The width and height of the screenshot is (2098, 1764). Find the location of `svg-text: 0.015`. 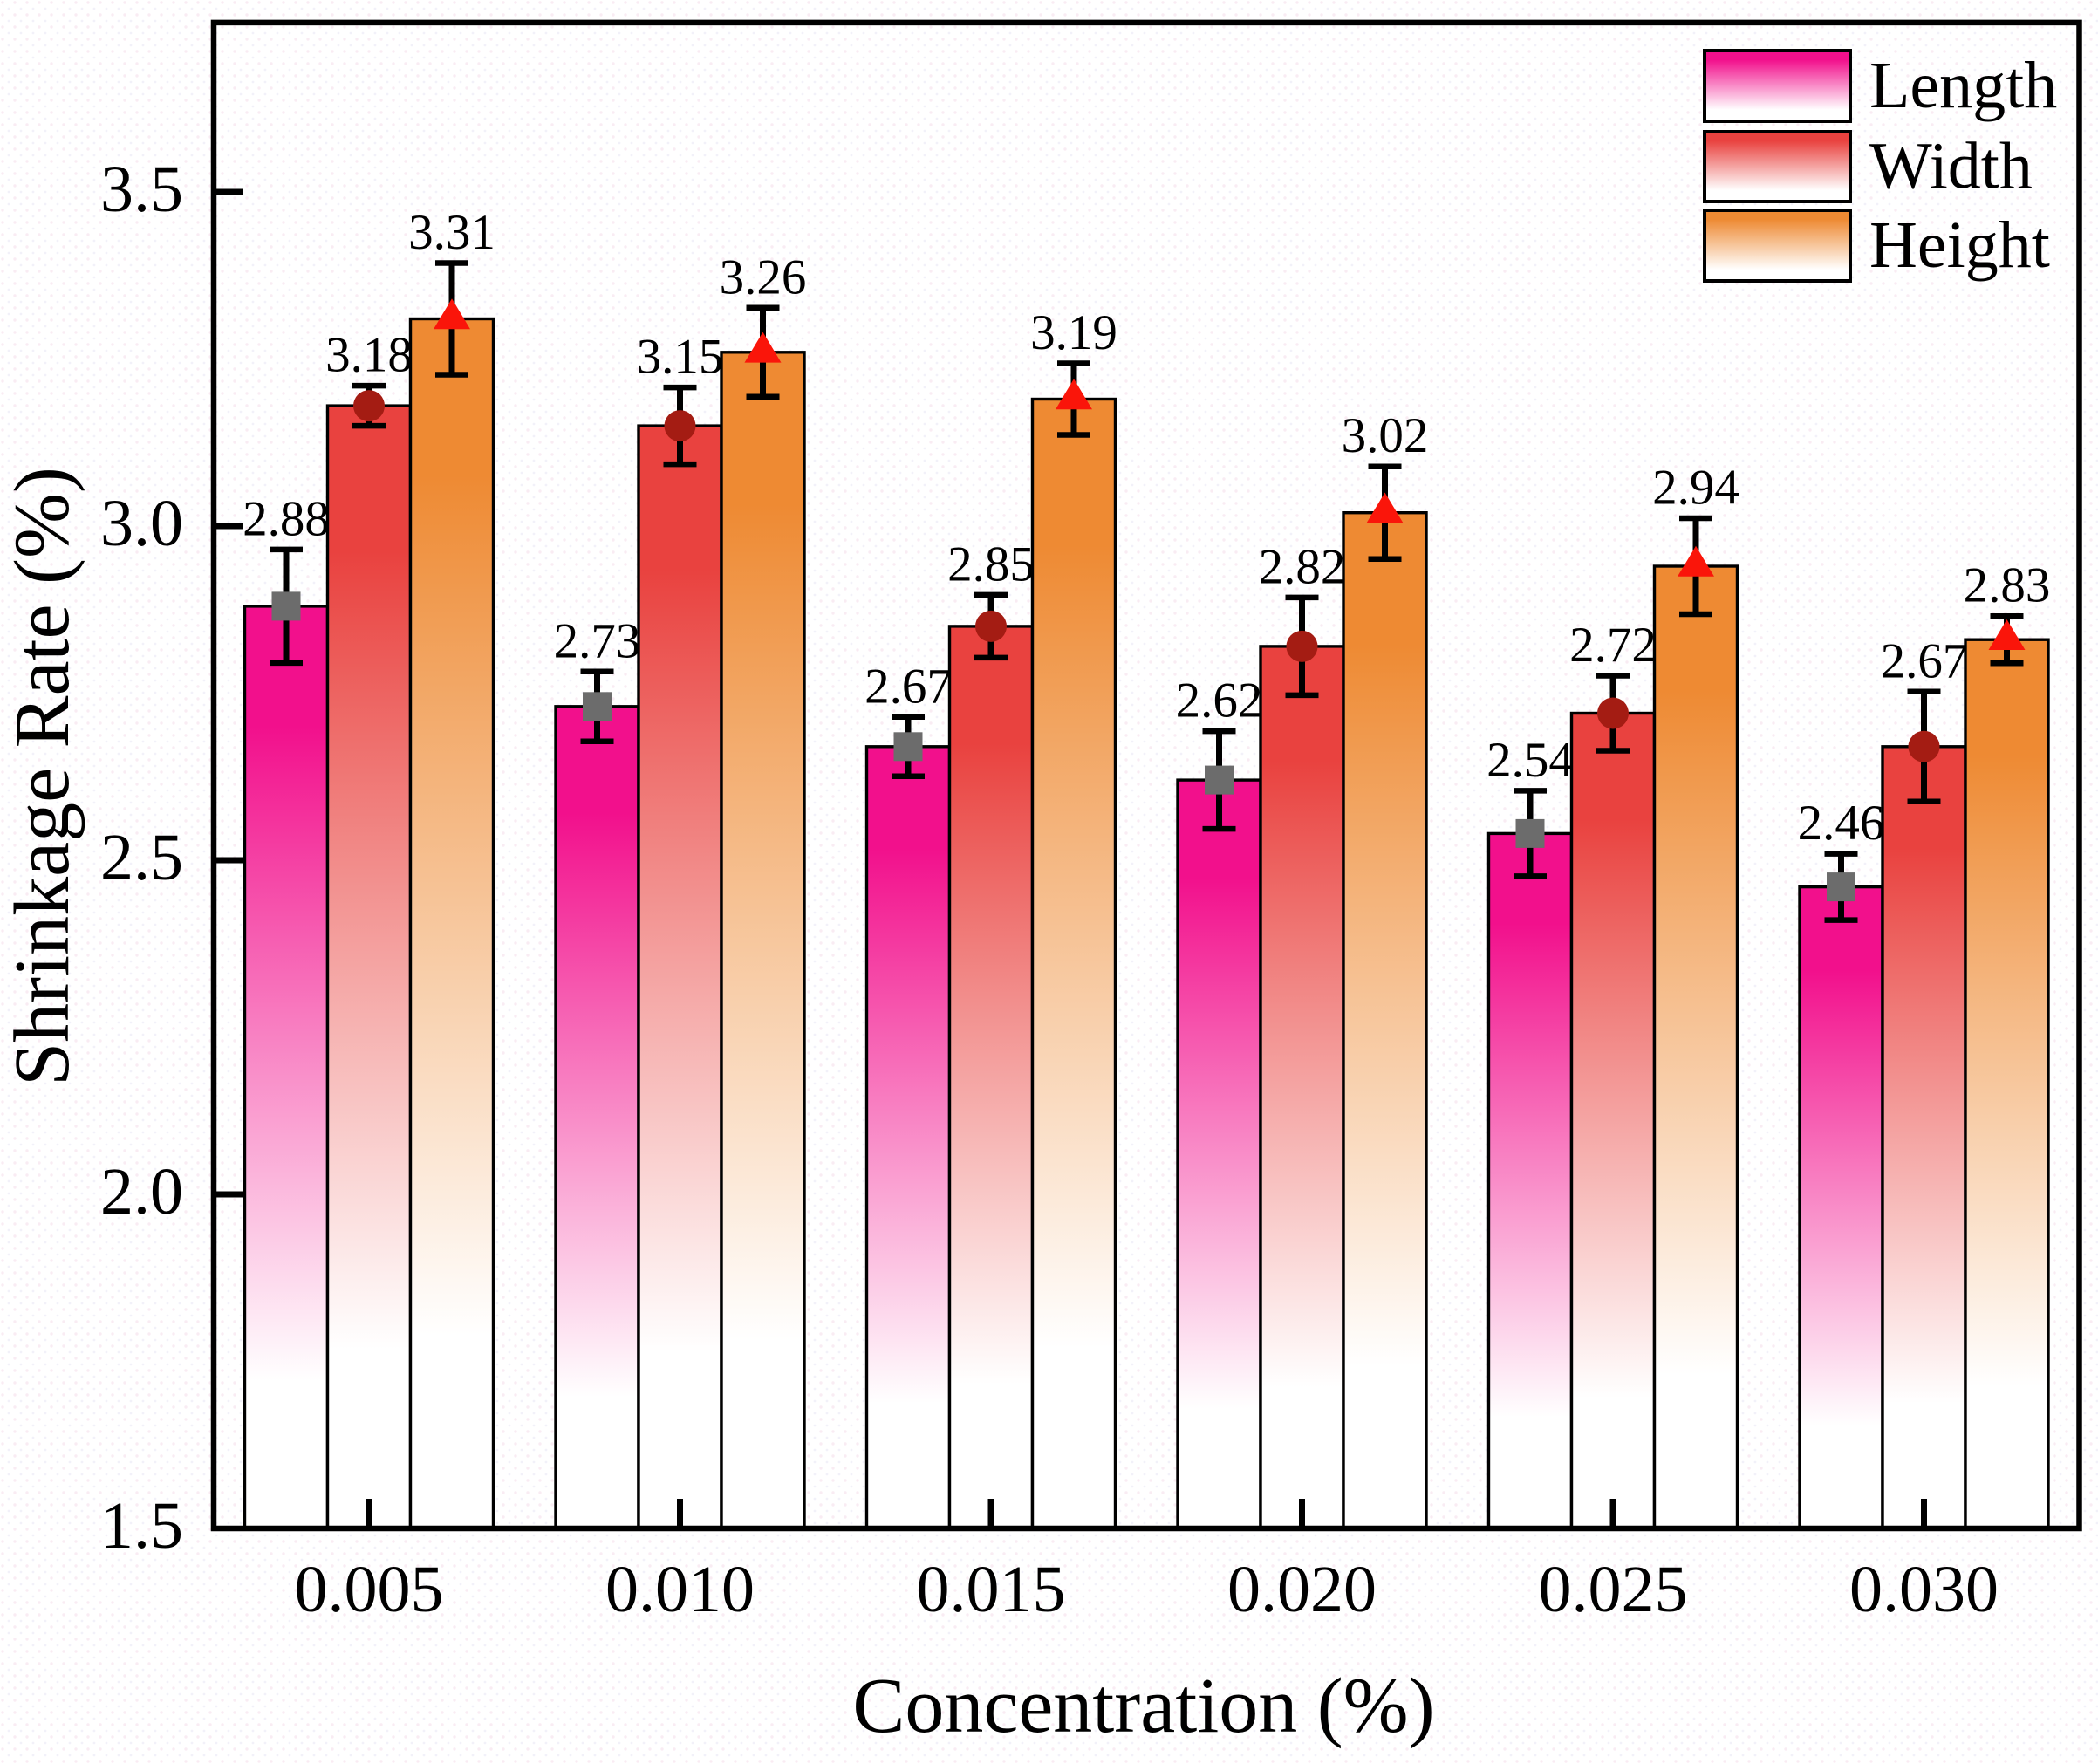

svg-text: 0.015 is located at coordinates (992, 1590).